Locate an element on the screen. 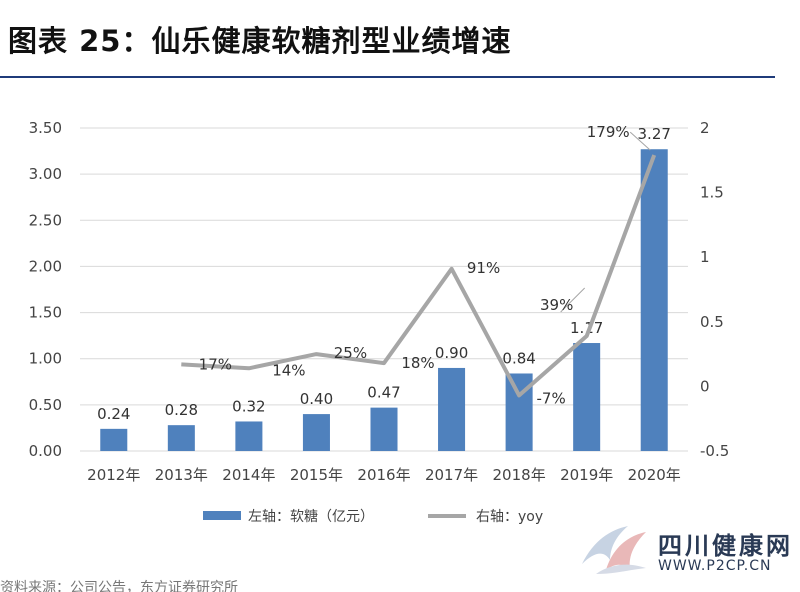  left-tick-label: 2.50 is located at coordinates (45, 220).